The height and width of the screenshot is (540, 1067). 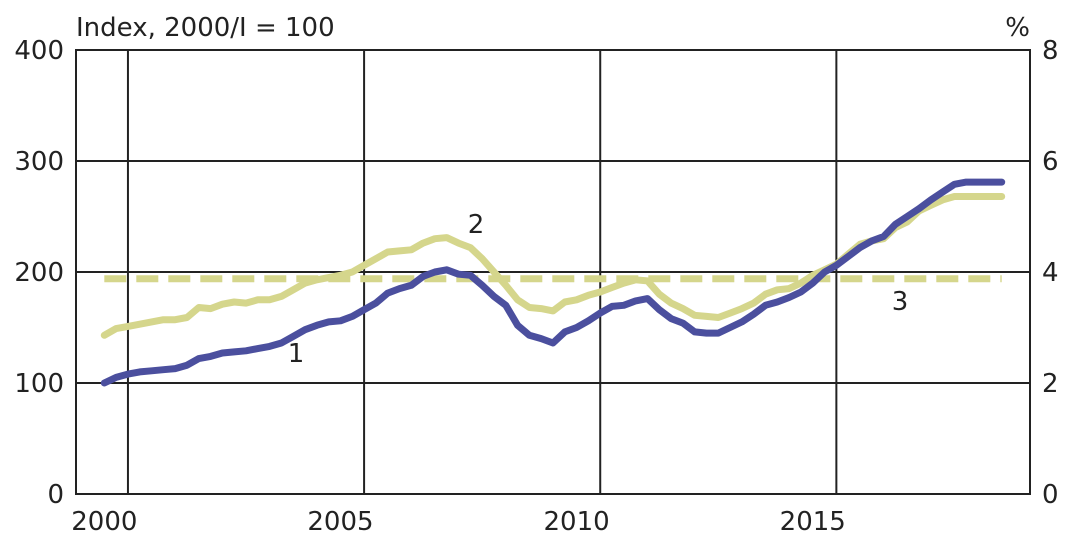 I want to click on x-tick-label: 2015, so click(x=813, y=522).